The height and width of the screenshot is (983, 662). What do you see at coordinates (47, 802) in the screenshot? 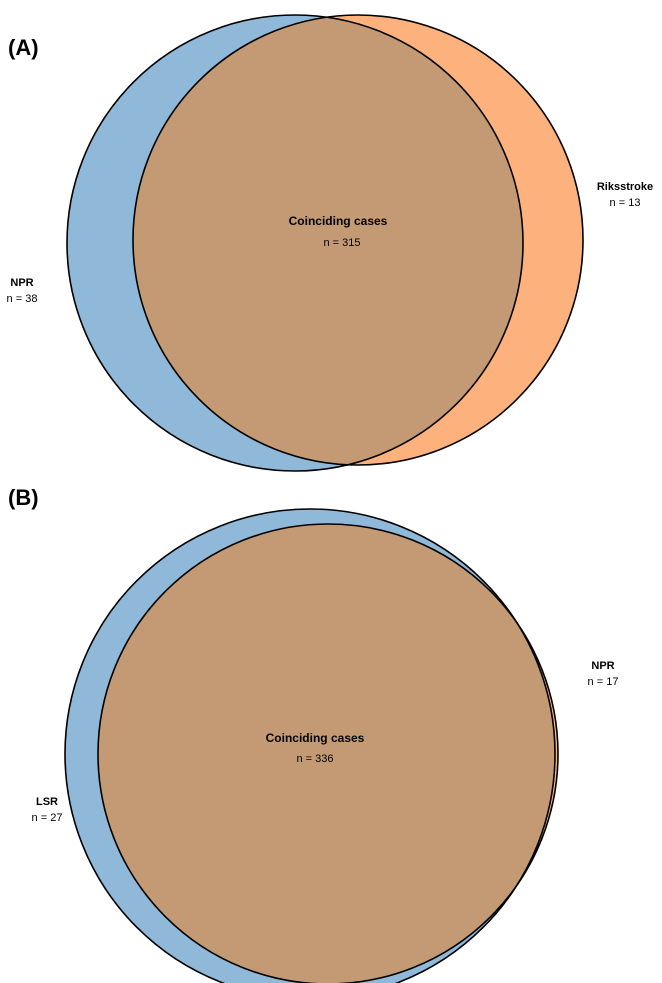
I see `left-set-name-b: LSR` at bounding box center [47, 802].